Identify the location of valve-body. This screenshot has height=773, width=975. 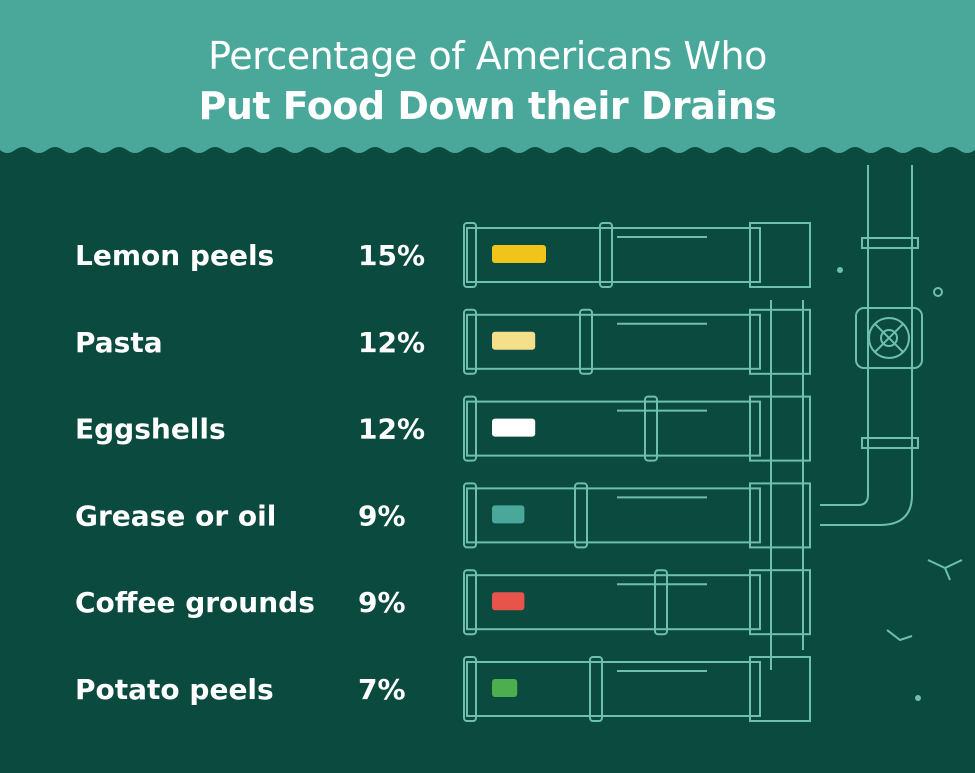
(889, 338).